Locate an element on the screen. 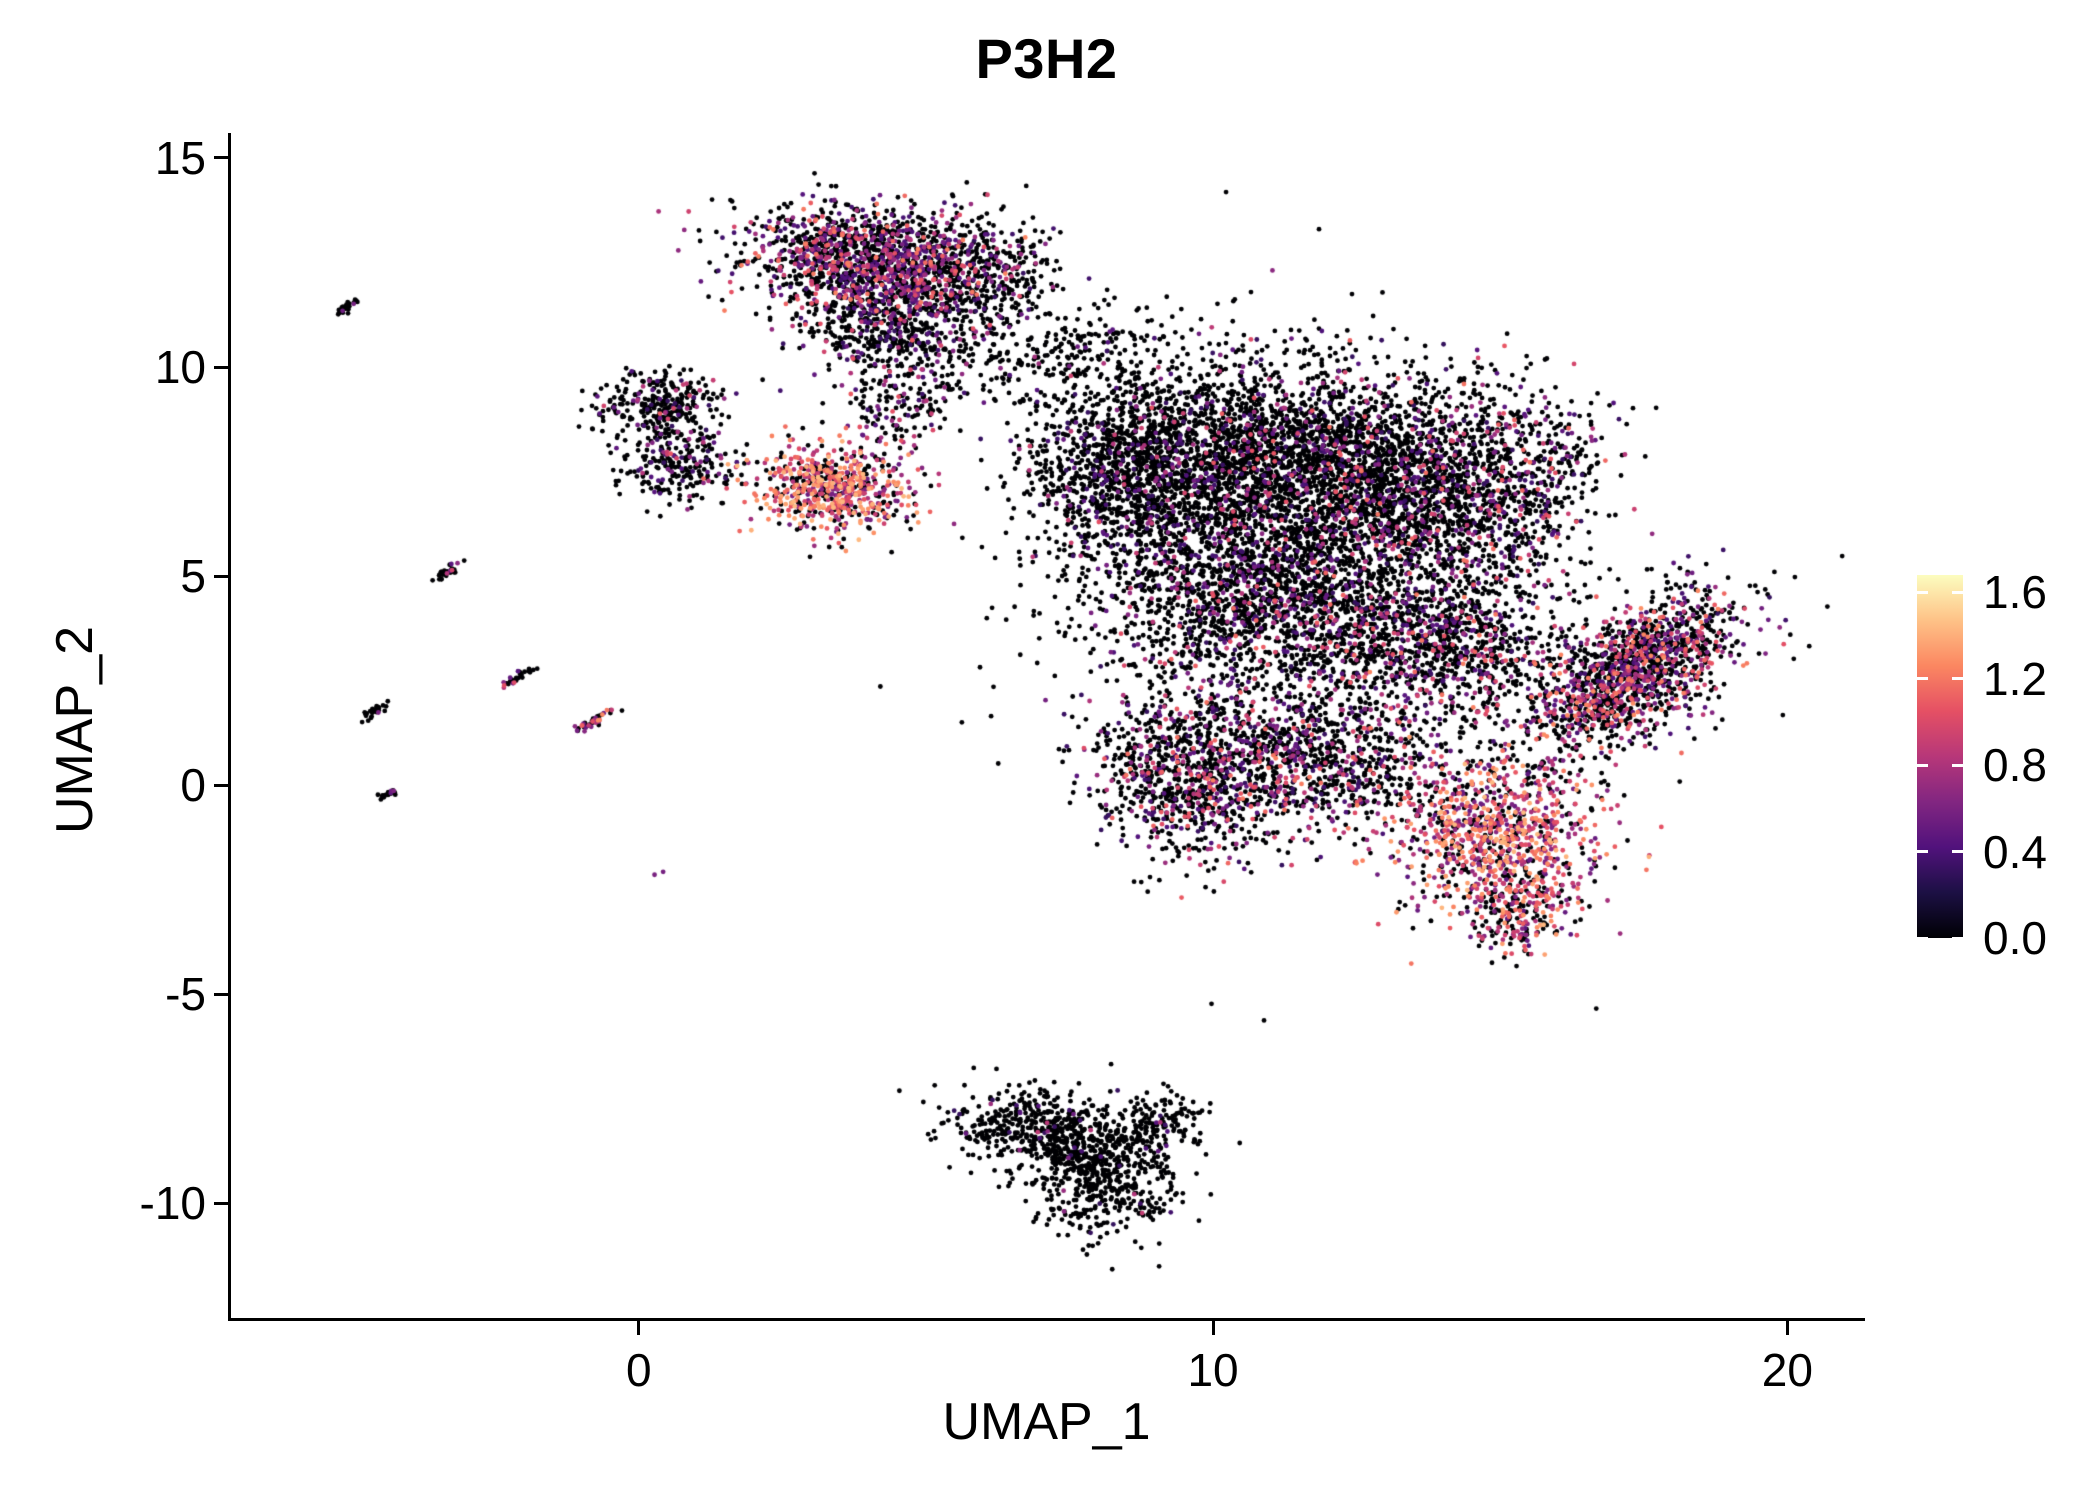 The height and width of the screenshot is (1500, 2100). colorbar-tick-label: 0.0 is located at coordinates (2015, 938).